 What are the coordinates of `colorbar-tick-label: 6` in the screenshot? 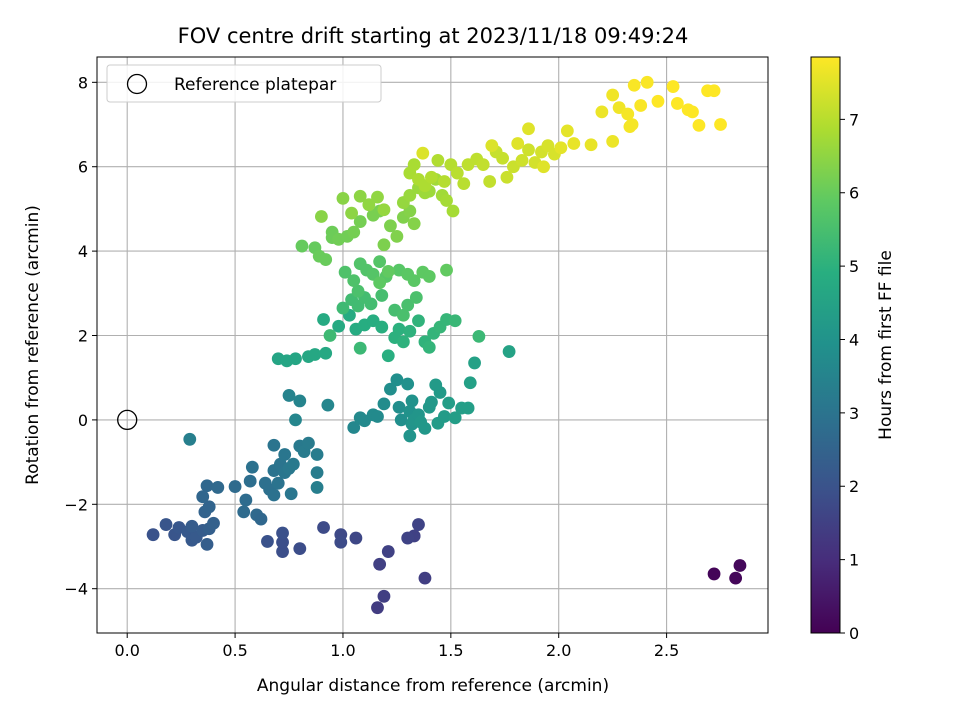 It's located at (854, 193).